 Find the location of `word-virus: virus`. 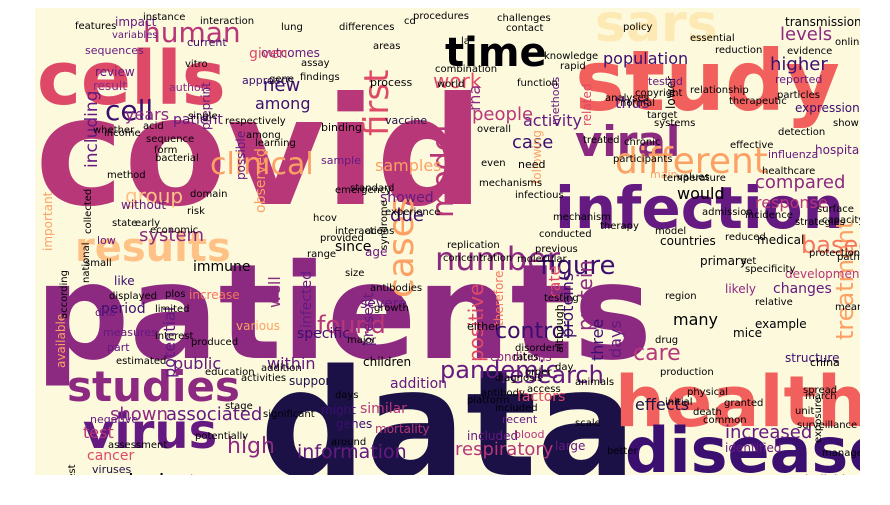

word-virus: virus is located at coordinates (150, 432).